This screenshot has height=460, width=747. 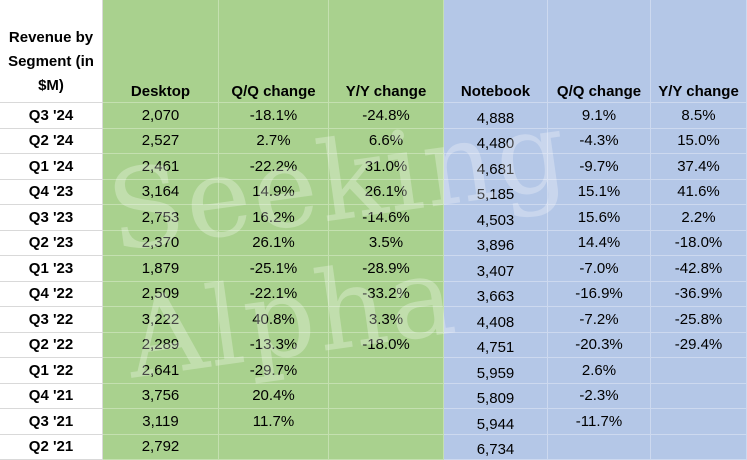 I want to click on cell-desktop-qq: 40.8%, so click(x=274, y=320).